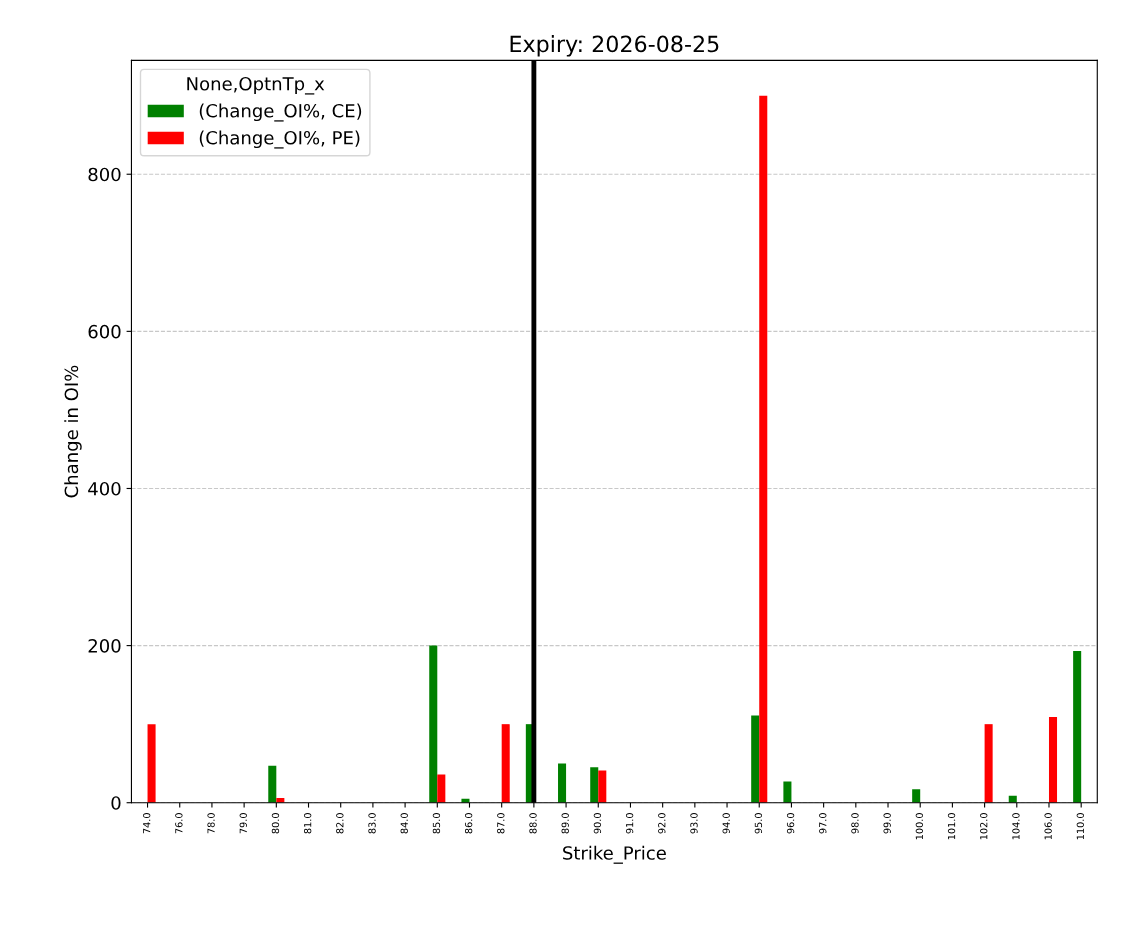  I want to click on x-tick-label: 88.0, so click(533, 823).